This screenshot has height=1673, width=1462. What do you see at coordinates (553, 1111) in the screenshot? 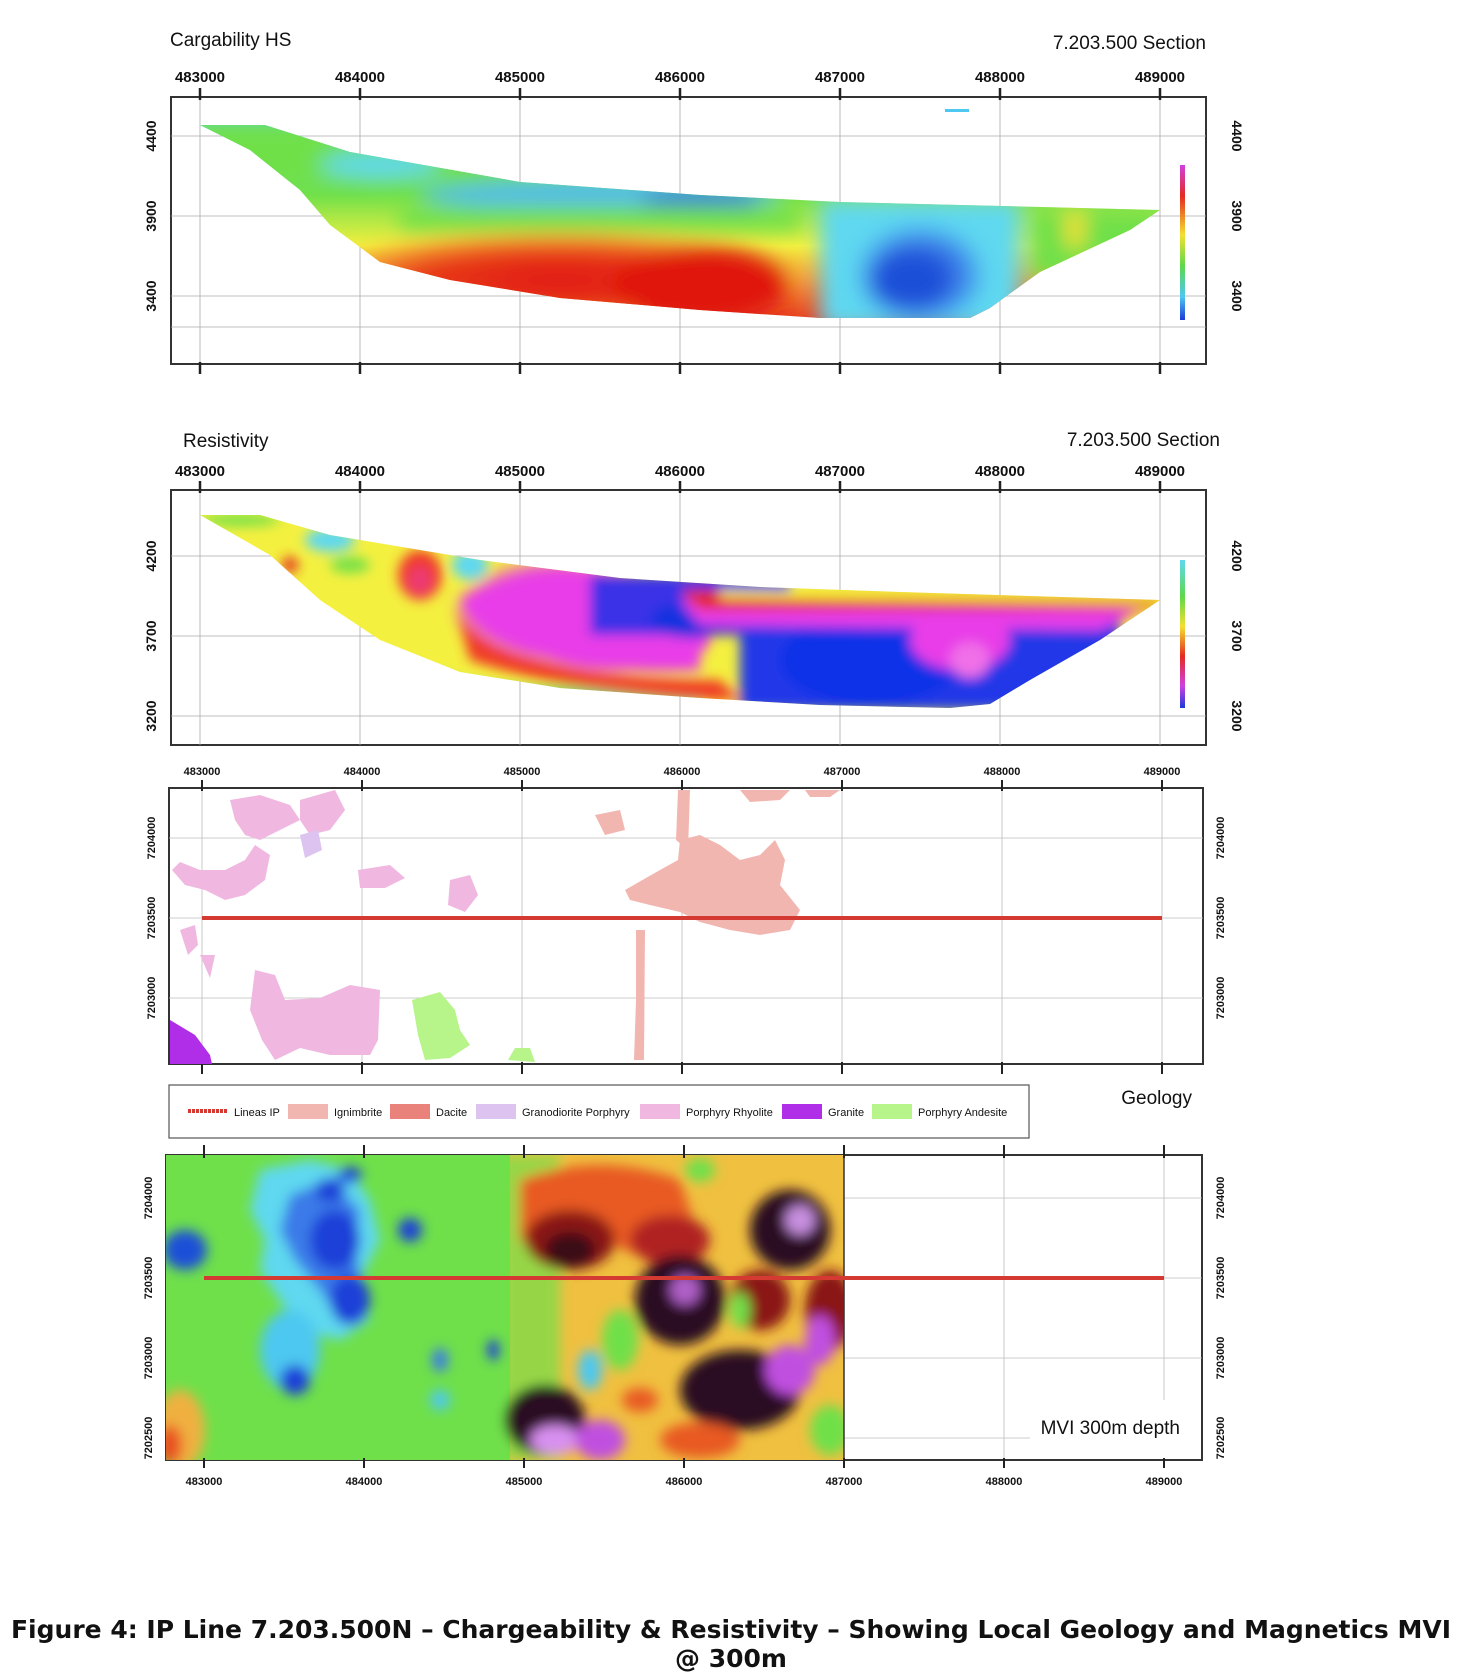
I see `legend-item: Granodiorite Porphyry` at bounding box center [553, 1111].